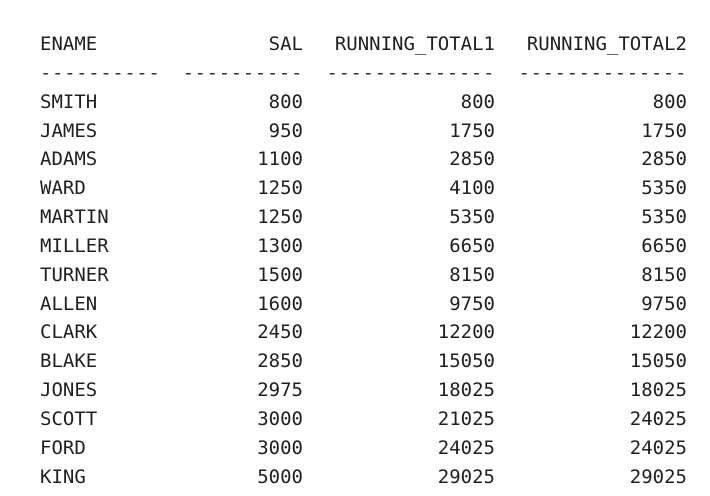 The width and height of the screenshot is (710, 496). Describe the element at coordinates (669, 101) in the screenshot. I see `cell-running-total2: 800` at that location.